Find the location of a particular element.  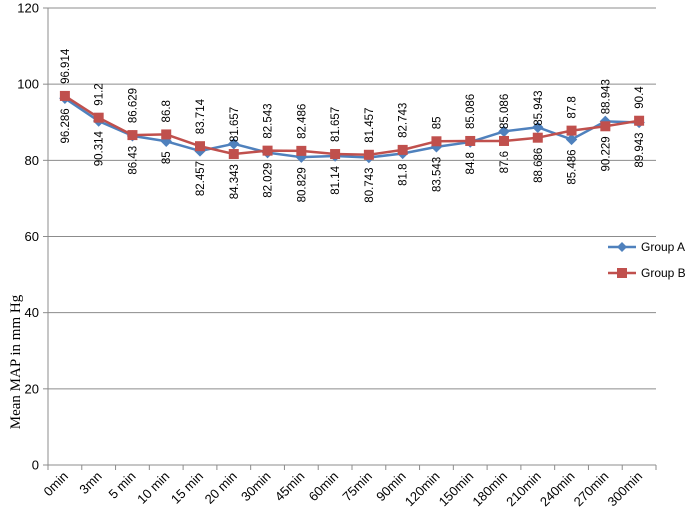

data-label-group-a: 90.314 is located at coordinates (100, 148).